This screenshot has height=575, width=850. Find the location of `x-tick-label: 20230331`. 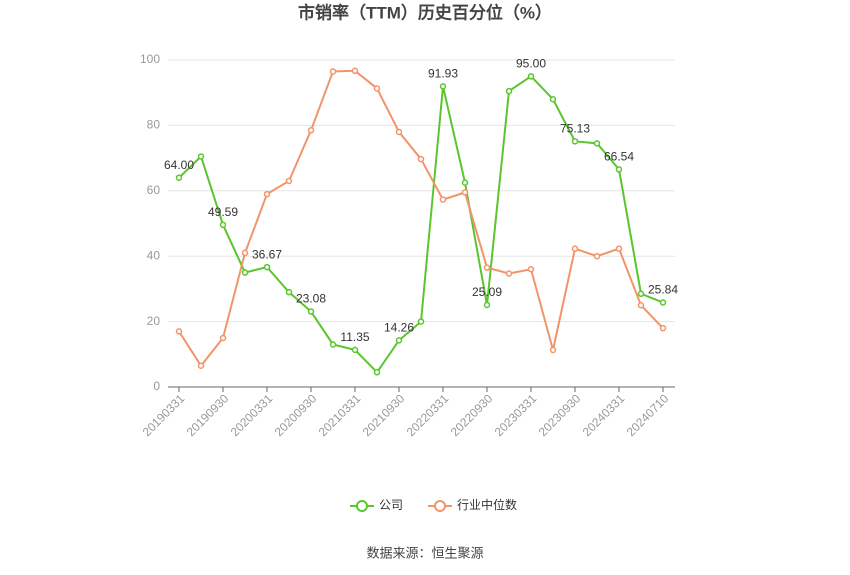

x-tick-label: 20230331 is located at coordinates (516, 415).